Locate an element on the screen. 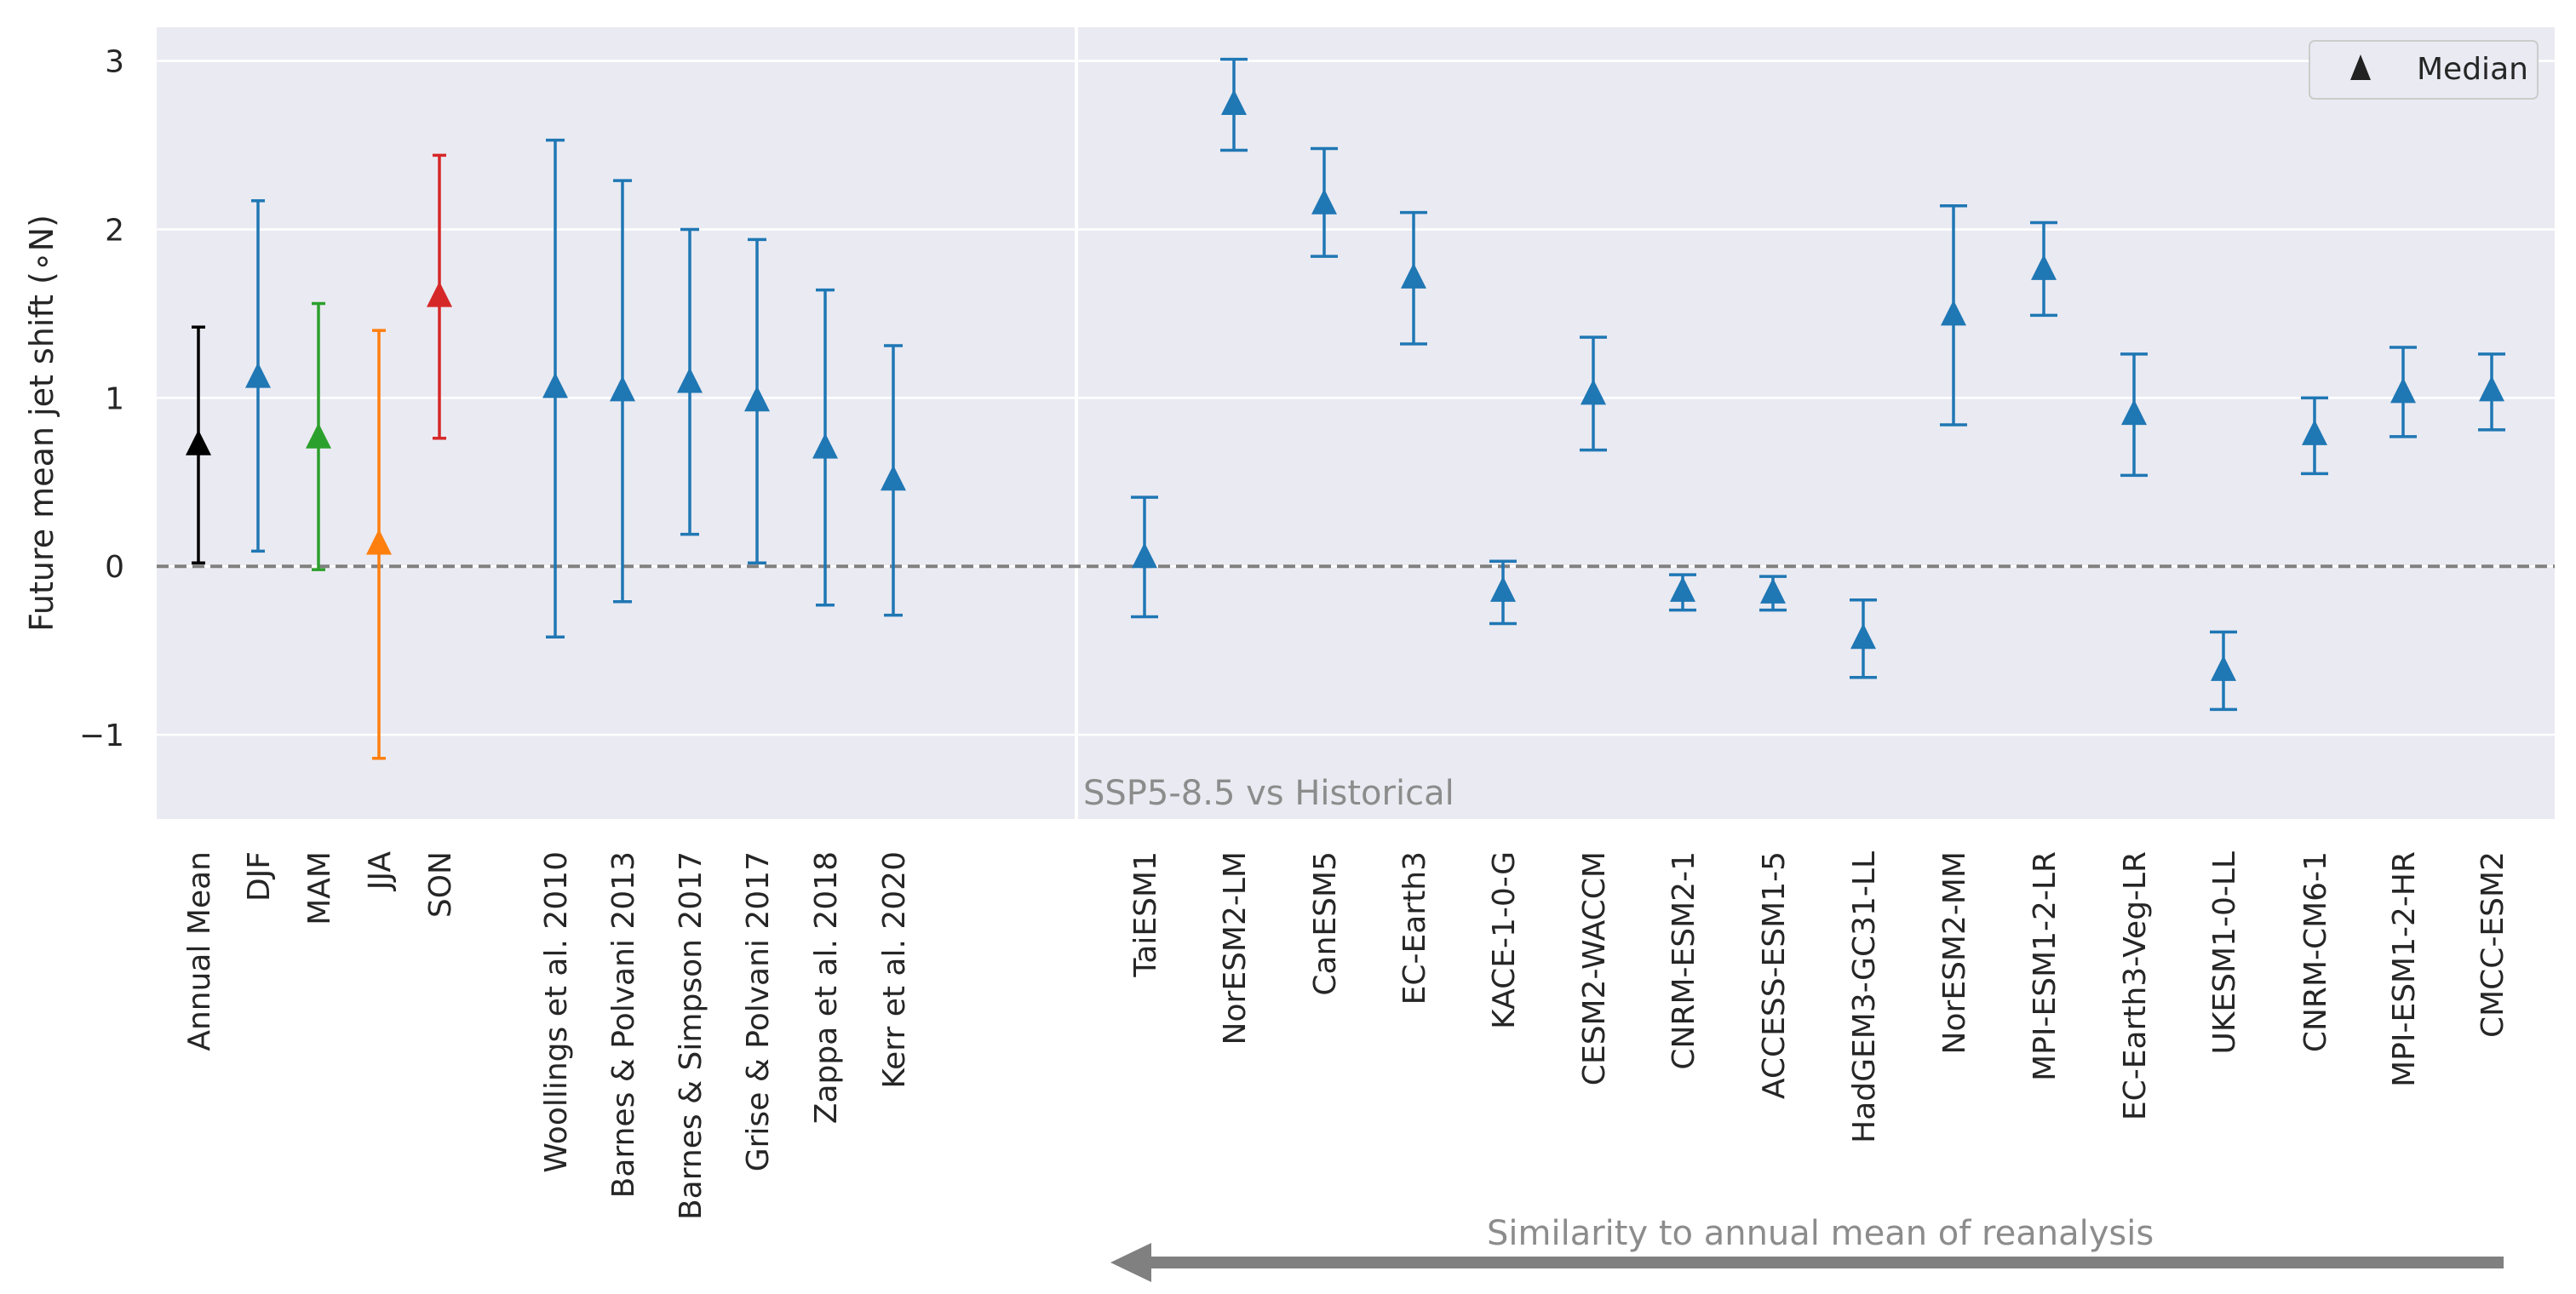 The image size is (2576, 1294). x-tick-label: CNRM-CM6-1 is located at coordinates (2315, 951).